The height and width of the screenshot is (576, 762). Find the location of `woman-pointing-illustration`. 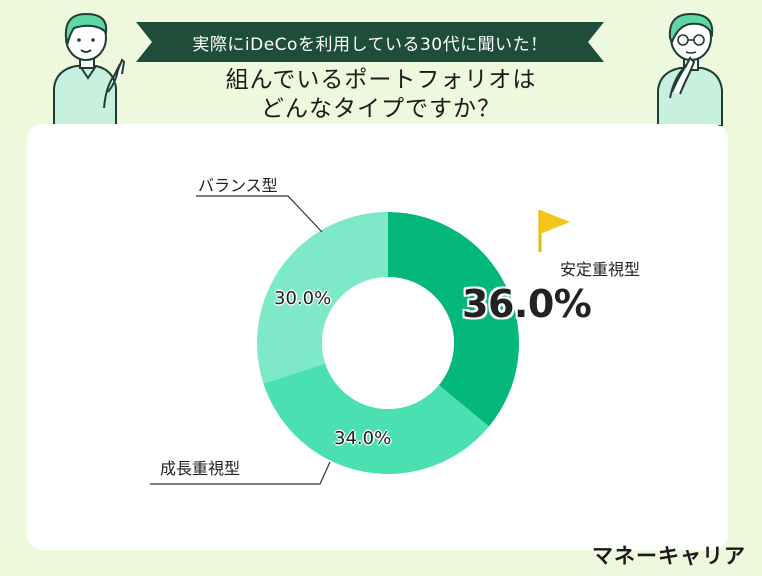

woman-pointing-illustration is located at coordinates (89, 69).